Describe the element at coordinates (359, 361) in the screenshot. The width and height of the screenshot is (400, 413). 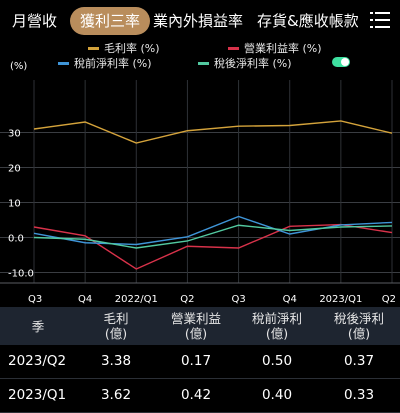
I see `cell-aftertax: 0.37` at that location.